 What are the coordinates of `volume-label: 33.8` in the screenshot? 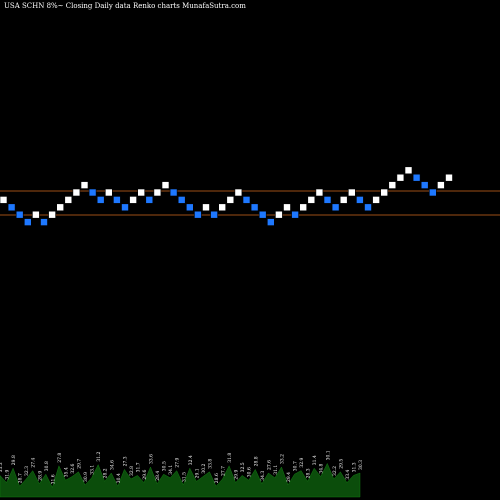 It's located at (211, 464).